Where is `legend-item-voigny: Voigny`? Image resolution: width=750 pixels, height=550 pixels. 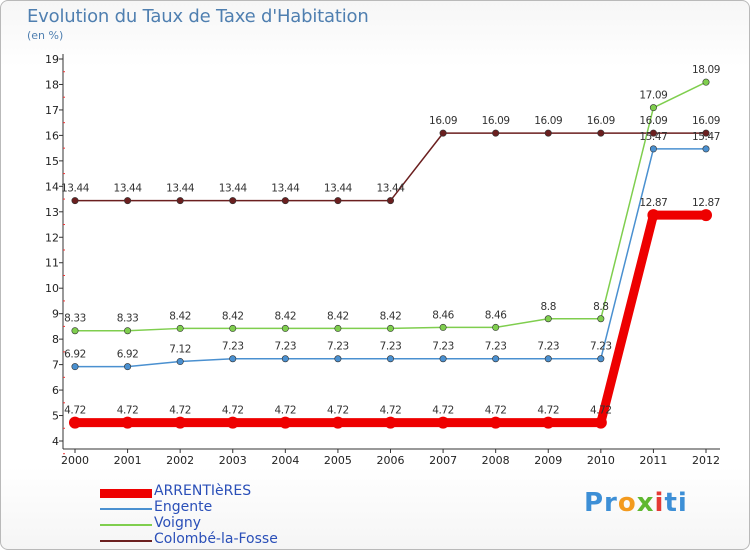
legend-item-voigny: Voigny is located at coordinates (250, 524).